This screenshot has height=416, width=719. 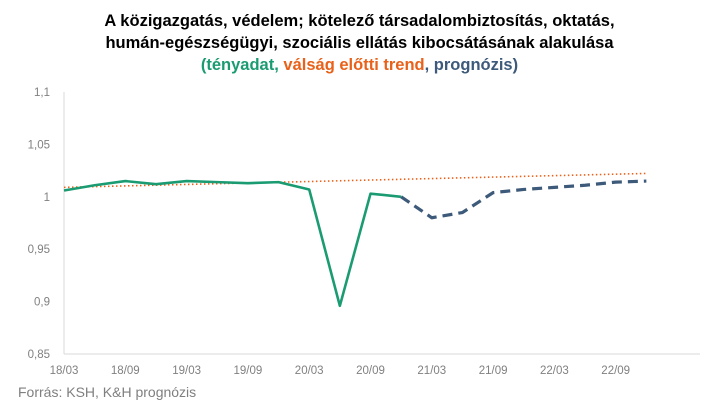 I want to click on y-tick-label: 1, so click(x=47, y=198).